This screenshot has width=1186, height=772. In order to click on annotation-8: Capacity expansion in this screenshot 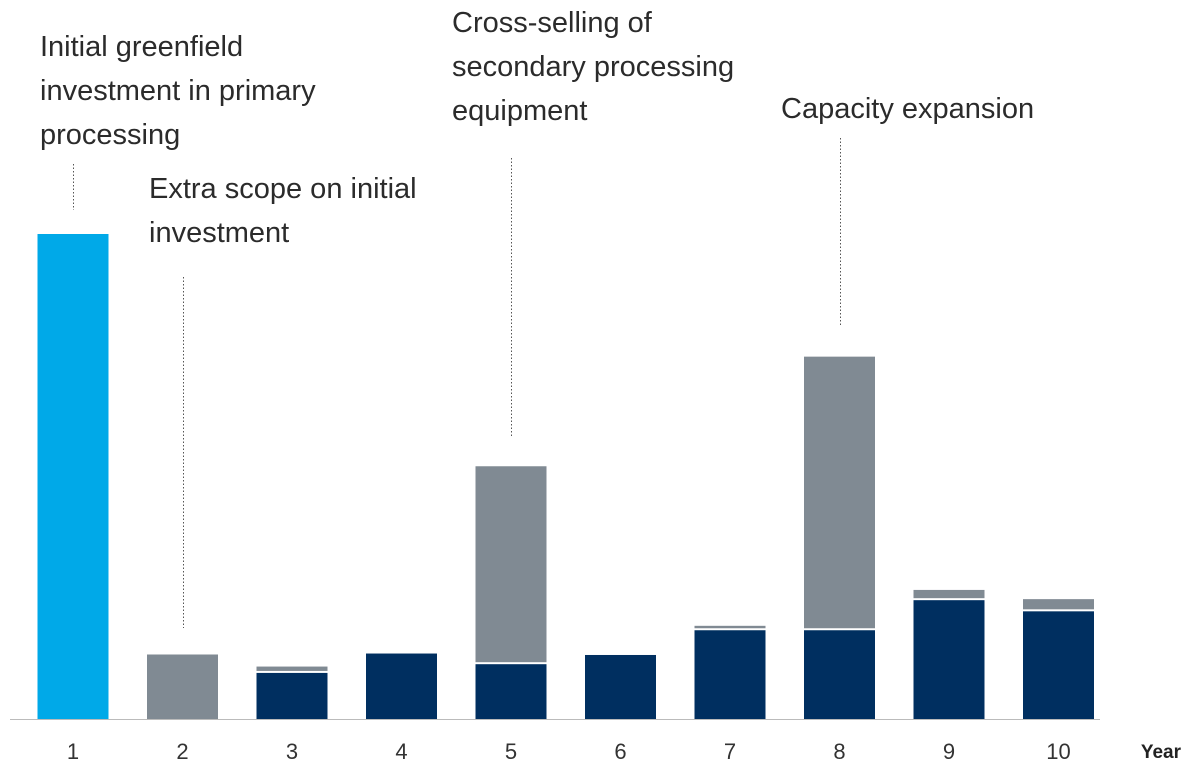, I will do `click(907, 109)`.